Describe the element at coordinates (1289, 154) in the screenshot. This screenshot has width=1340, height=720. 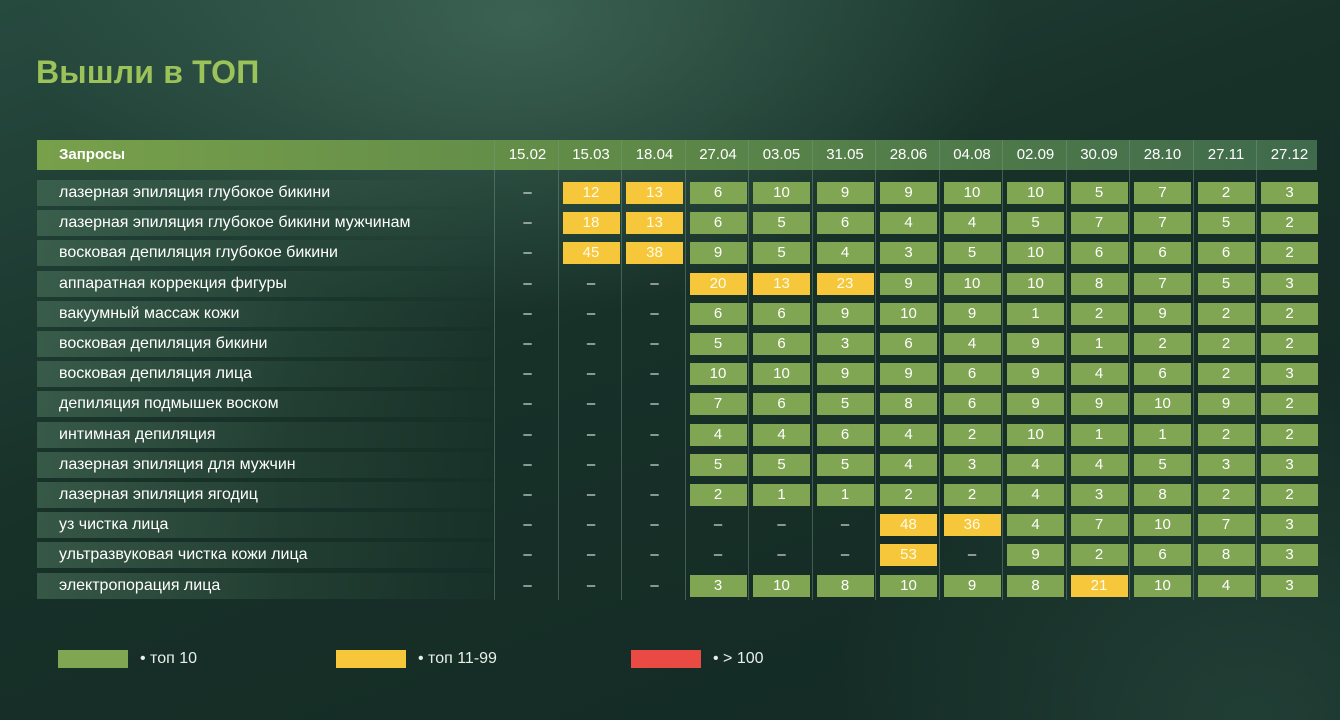
I see `header-date: 27.12` at that location.